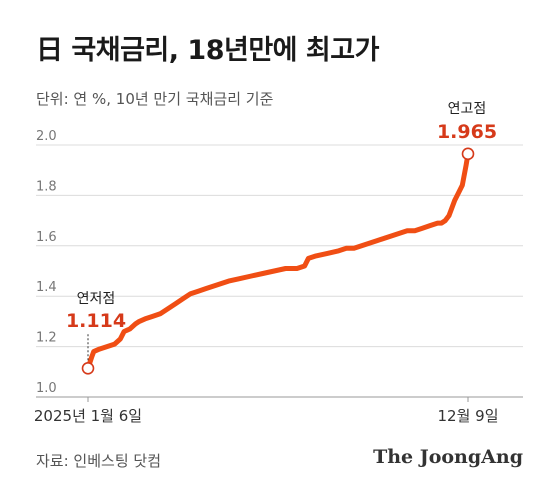 The height and width of the screenshot is (501, 559). I want to click on x-tick-label: 12월 9일, so click(468, 416).